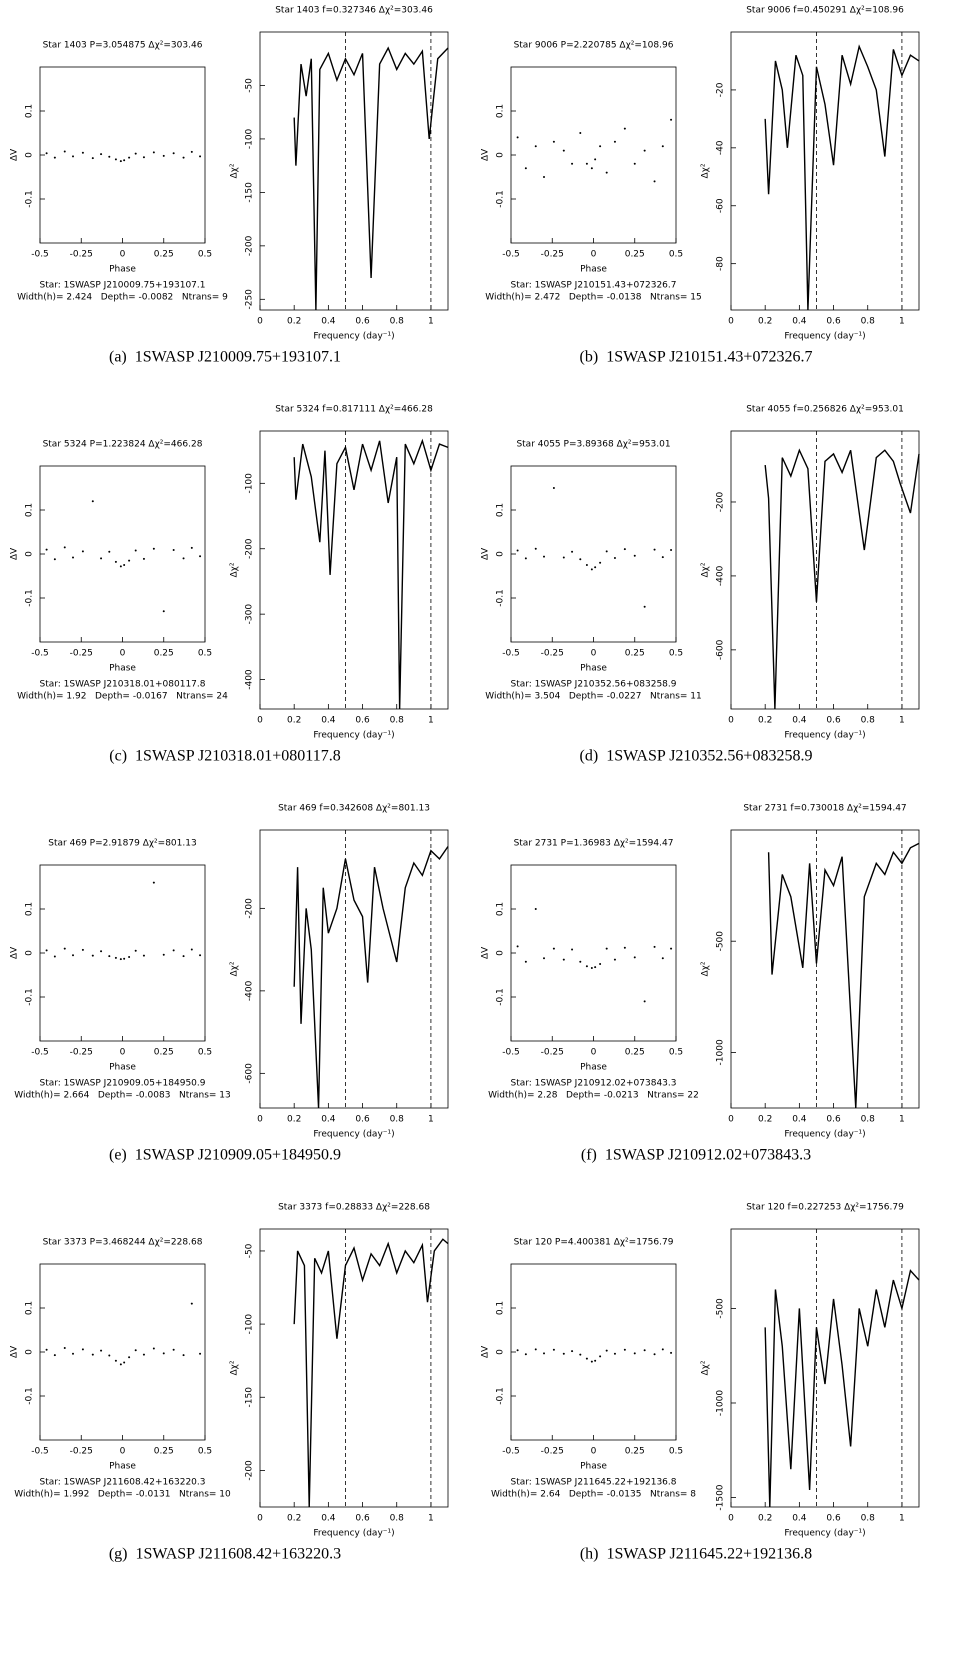 The height and width of the screenshot is (1670, 973). What do you see at coordinates (354, 809) in the screenshot?
I see `chart-title: Star 469 f=0.342608 Δχ²=801.13` at bounding box center [354, 809].